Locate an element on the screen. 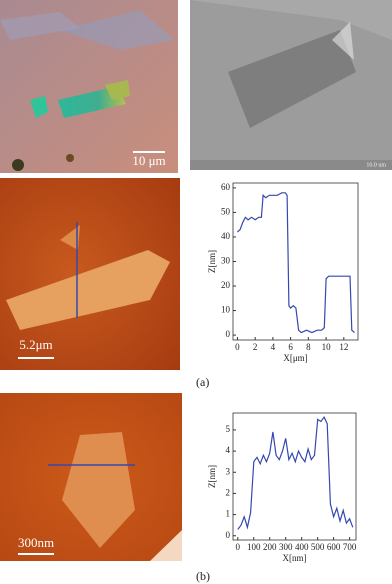 Image resolution: width=392 pixels, height=584 pixels. x-tick-label: 600 is located at coordinates (334, 547).